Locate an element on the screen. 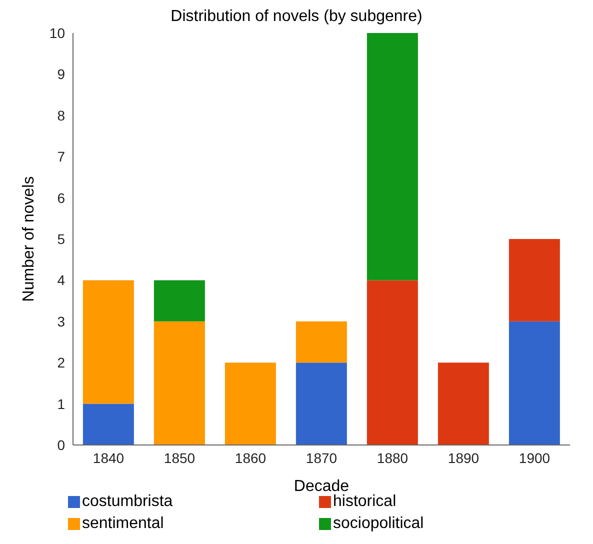 The width and height of the screenshot is (593, 544). y-tick-label: 7 is located at coordinates (61, 156).